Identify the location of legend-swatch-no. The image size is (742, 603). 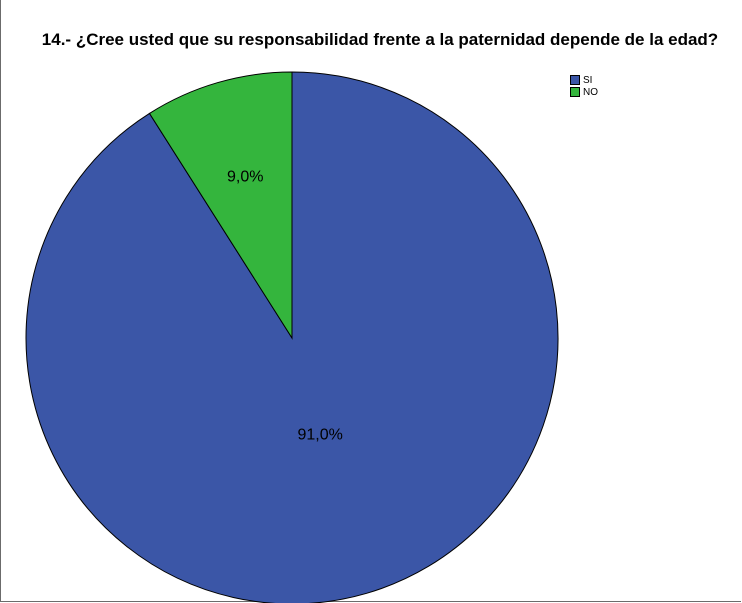
(575, 92).